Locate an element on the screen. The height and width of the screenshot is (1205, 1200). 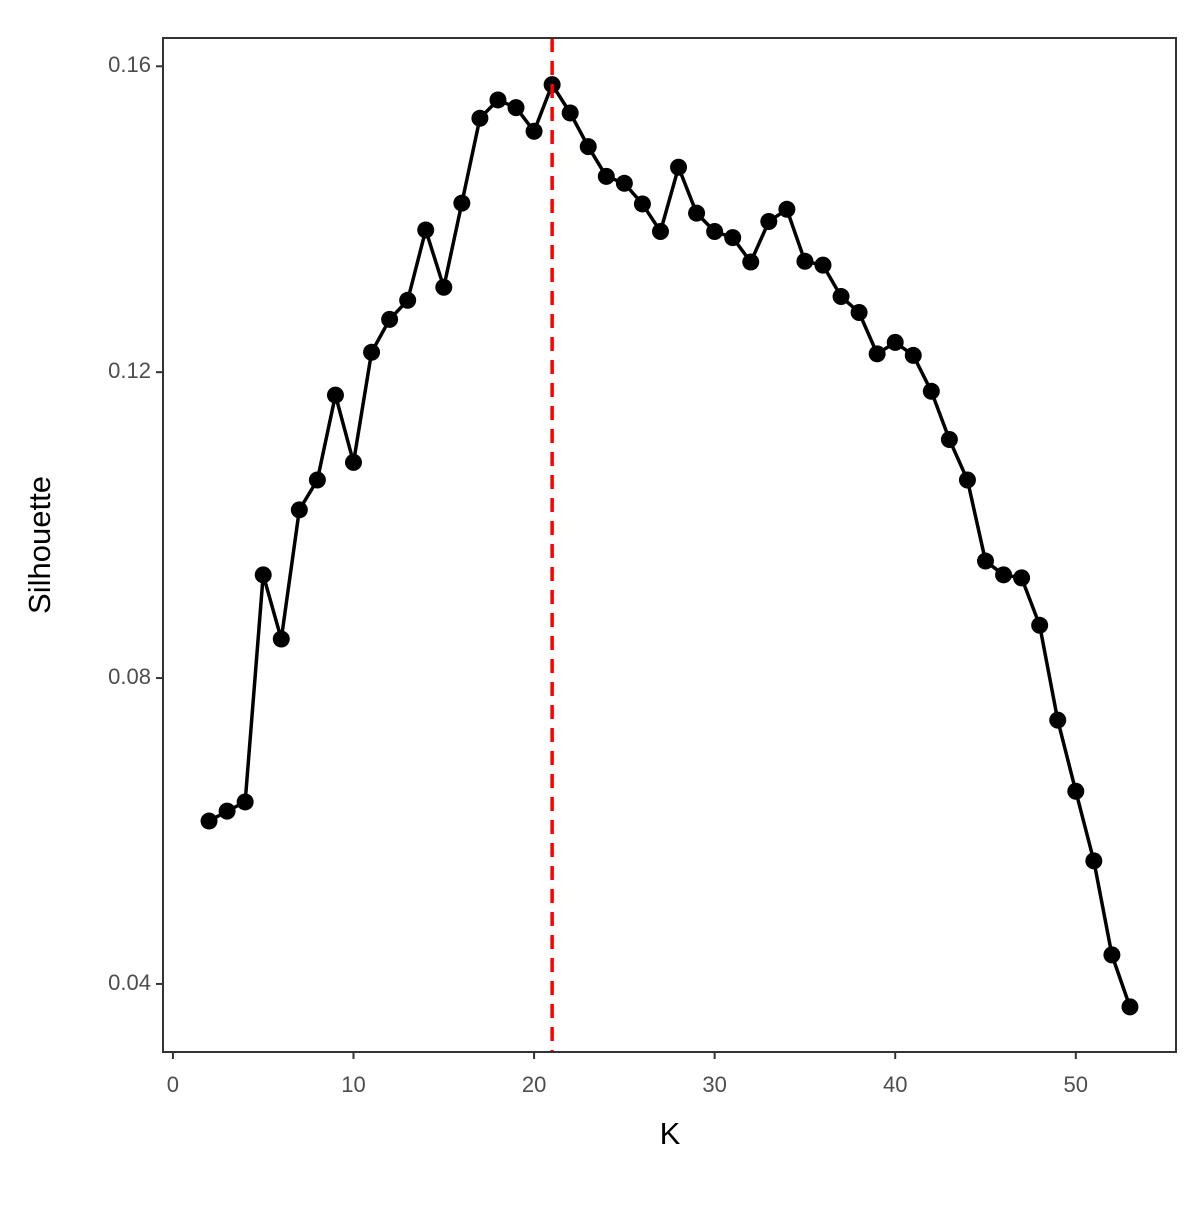
x-tick-label: 30 is located at coordinates (714, 1084).